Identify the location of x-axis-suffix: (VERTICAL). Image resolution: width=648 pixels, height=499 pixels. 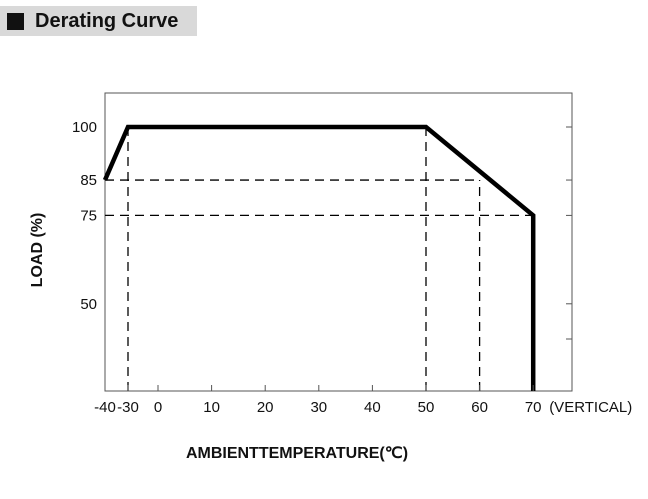
(590, 407).